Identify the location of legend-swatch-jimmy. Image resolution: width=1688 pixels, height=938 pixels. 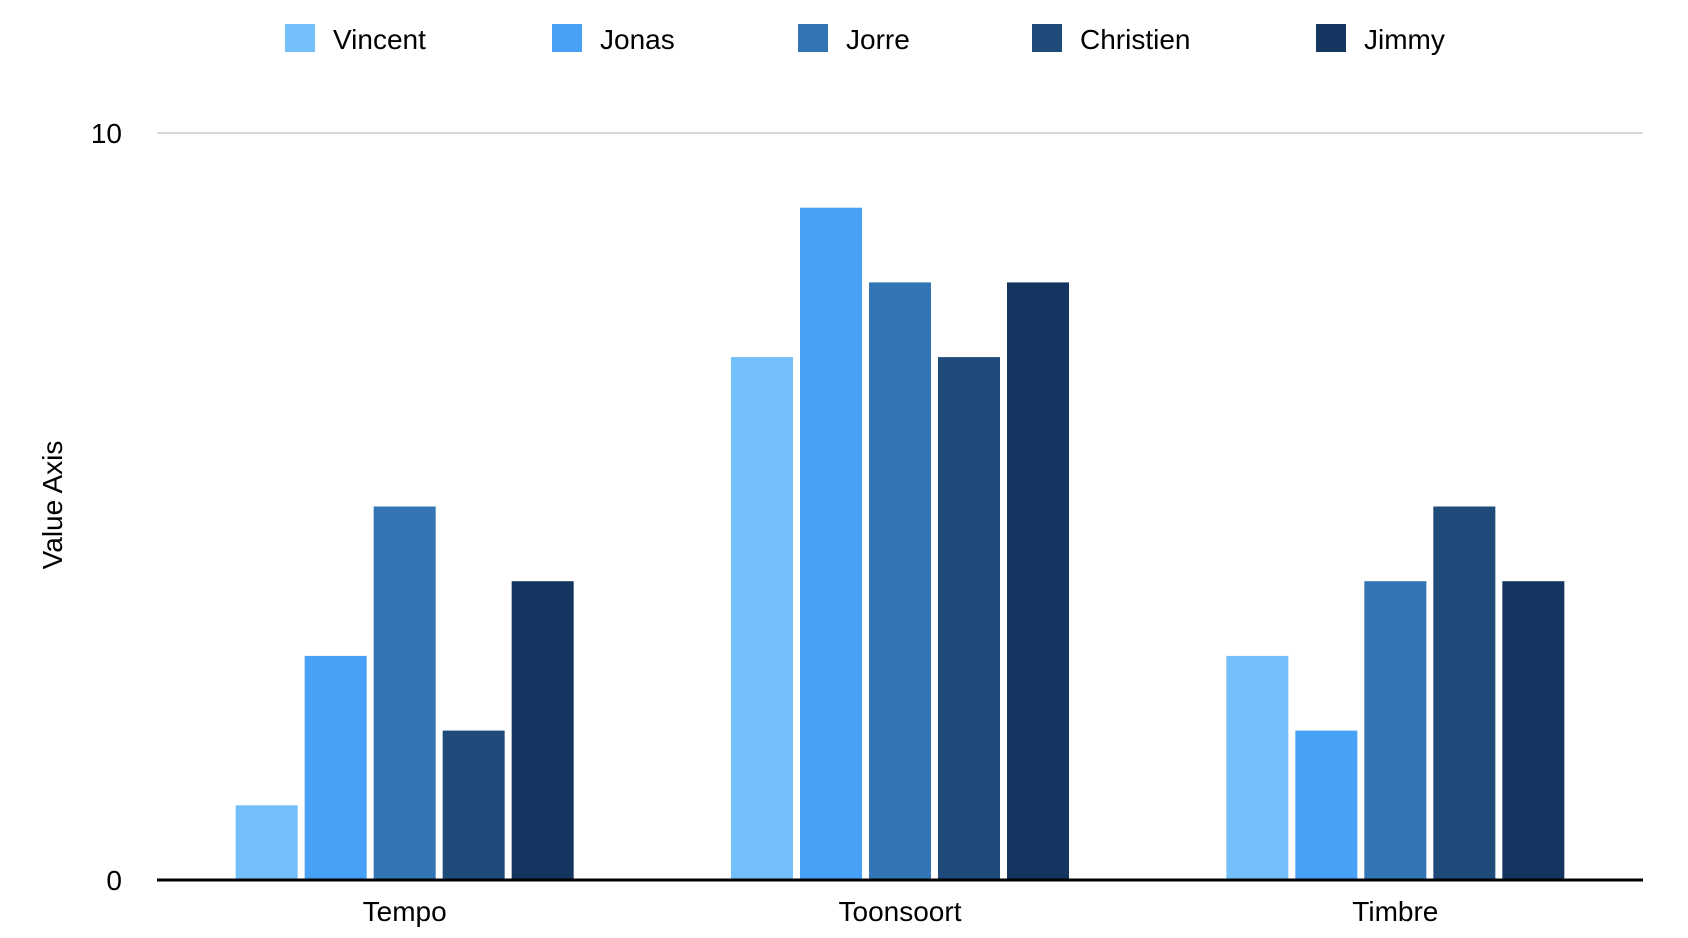
(1331, 38).